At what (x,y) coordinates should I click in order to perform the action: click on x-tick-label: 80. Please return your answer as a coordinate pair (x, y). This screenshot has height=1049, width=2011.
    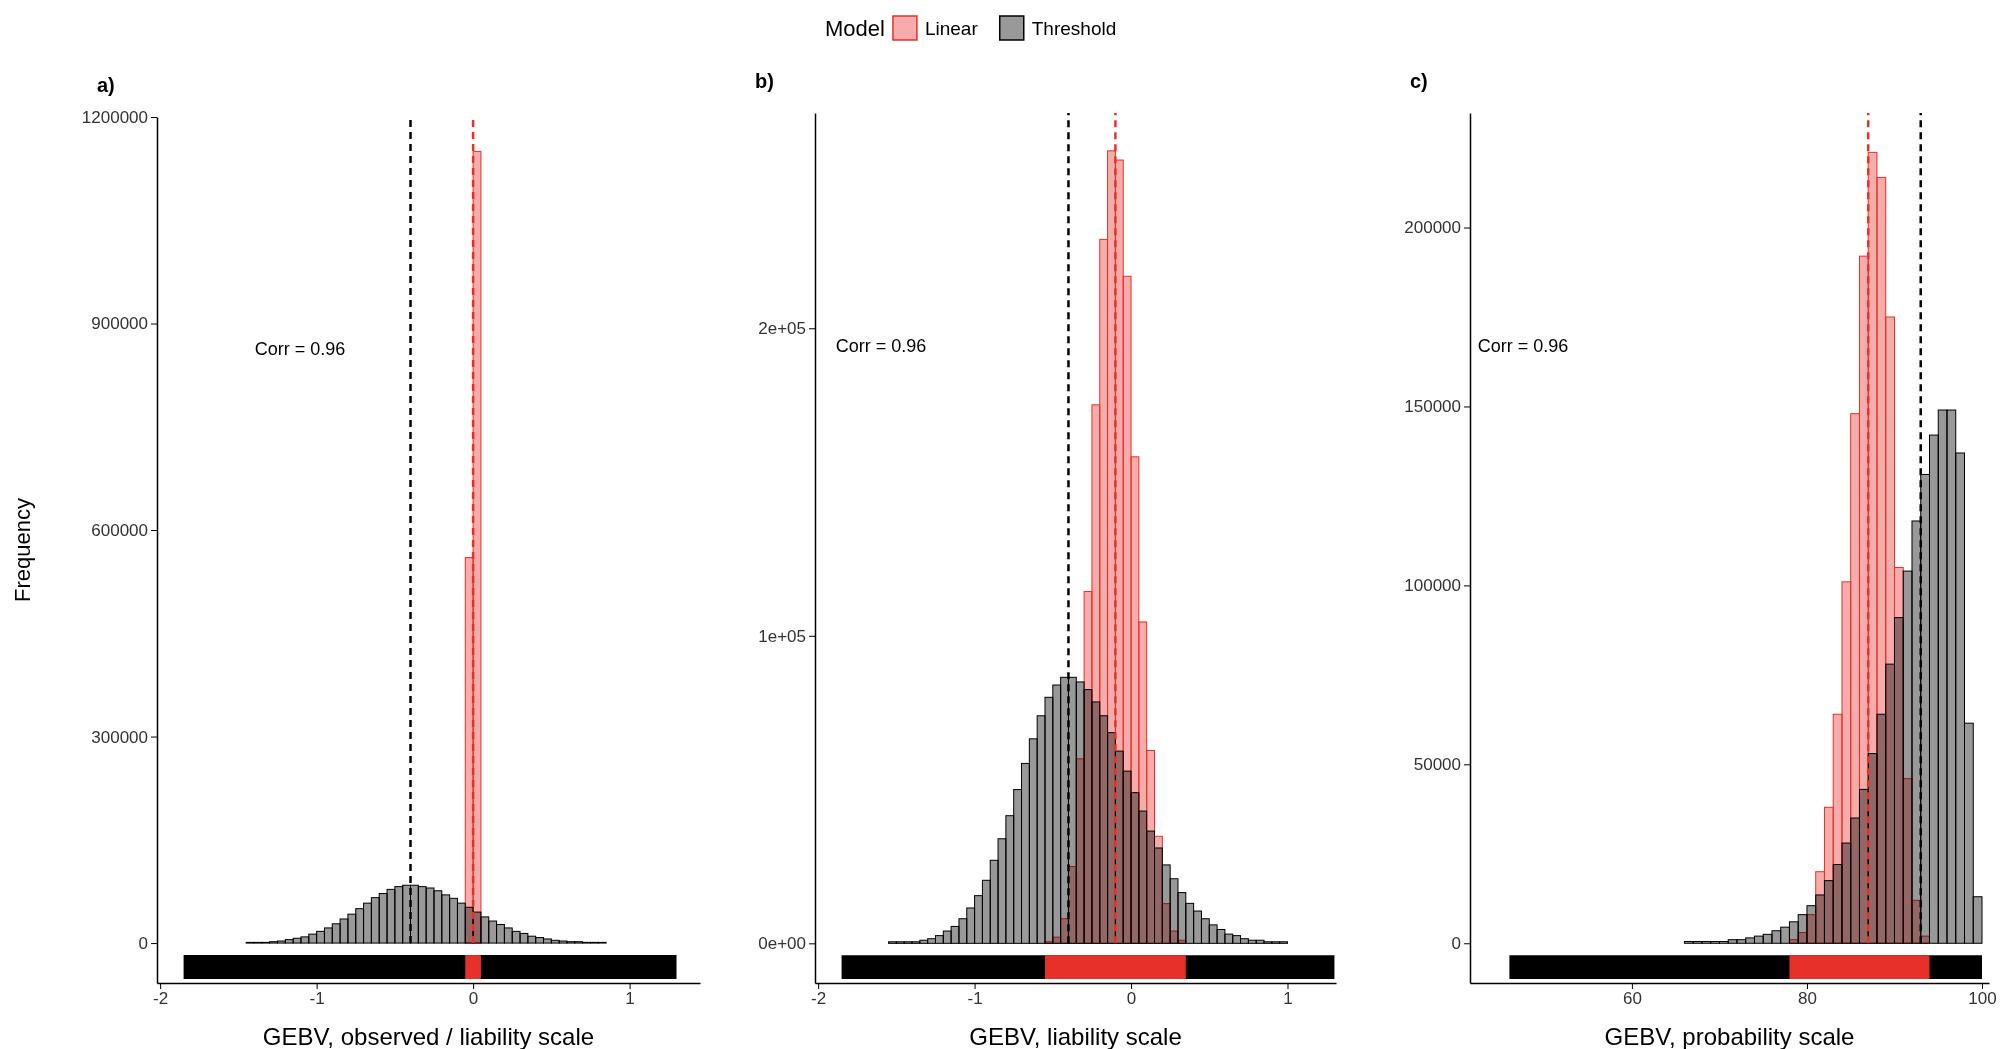
    Looking at the image, I should click on (1807, 999).